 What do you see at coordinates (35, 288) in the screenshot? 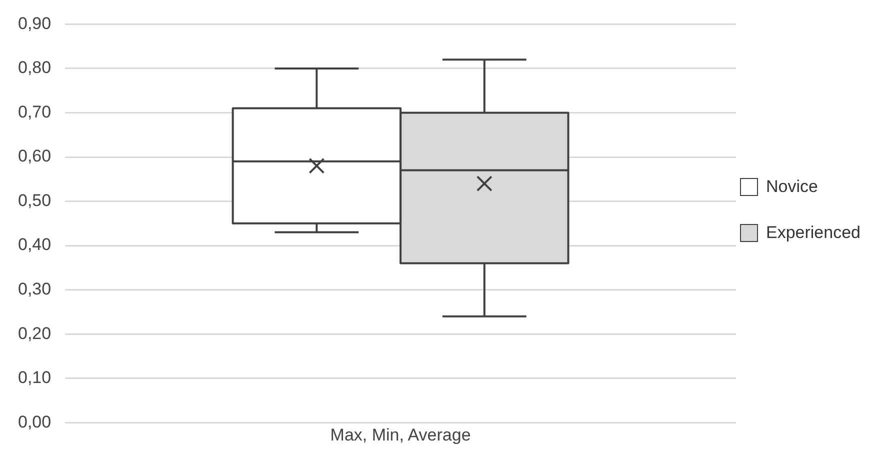
I see `y-tick-label: 0,30` at bounding box center [35, 288].